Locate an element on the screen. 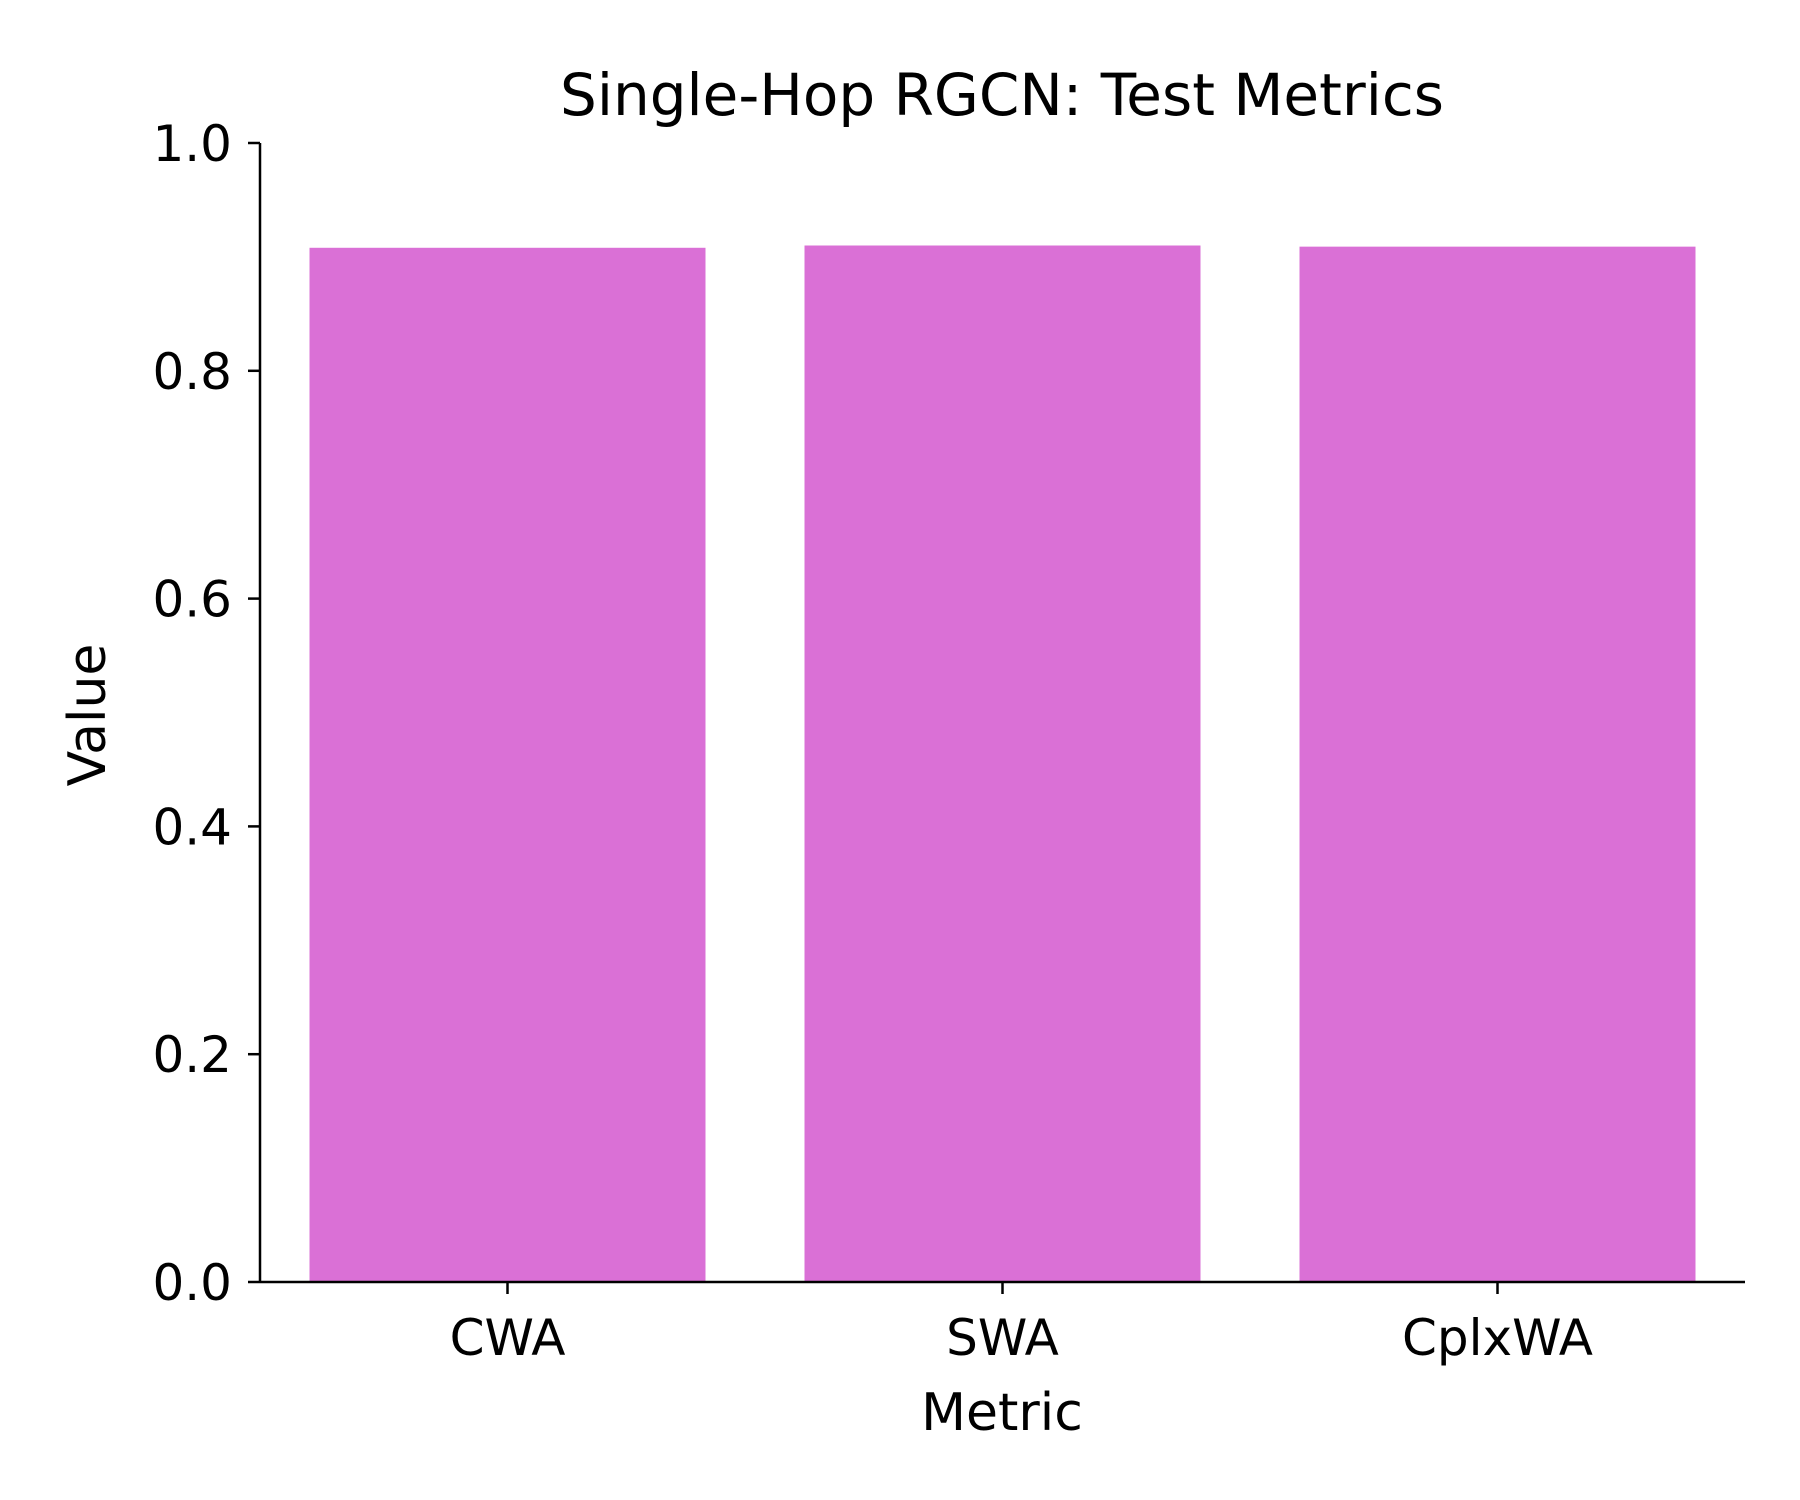 This screenshot has height=1500, width=1800. y-tick-label: 0.4 is located at coordinates (192, 827).